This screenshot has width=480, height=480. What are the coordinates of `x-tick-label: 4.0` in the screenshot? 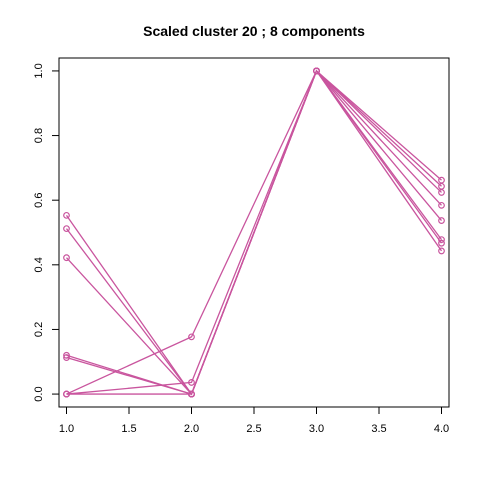 It's located at (441, 429).